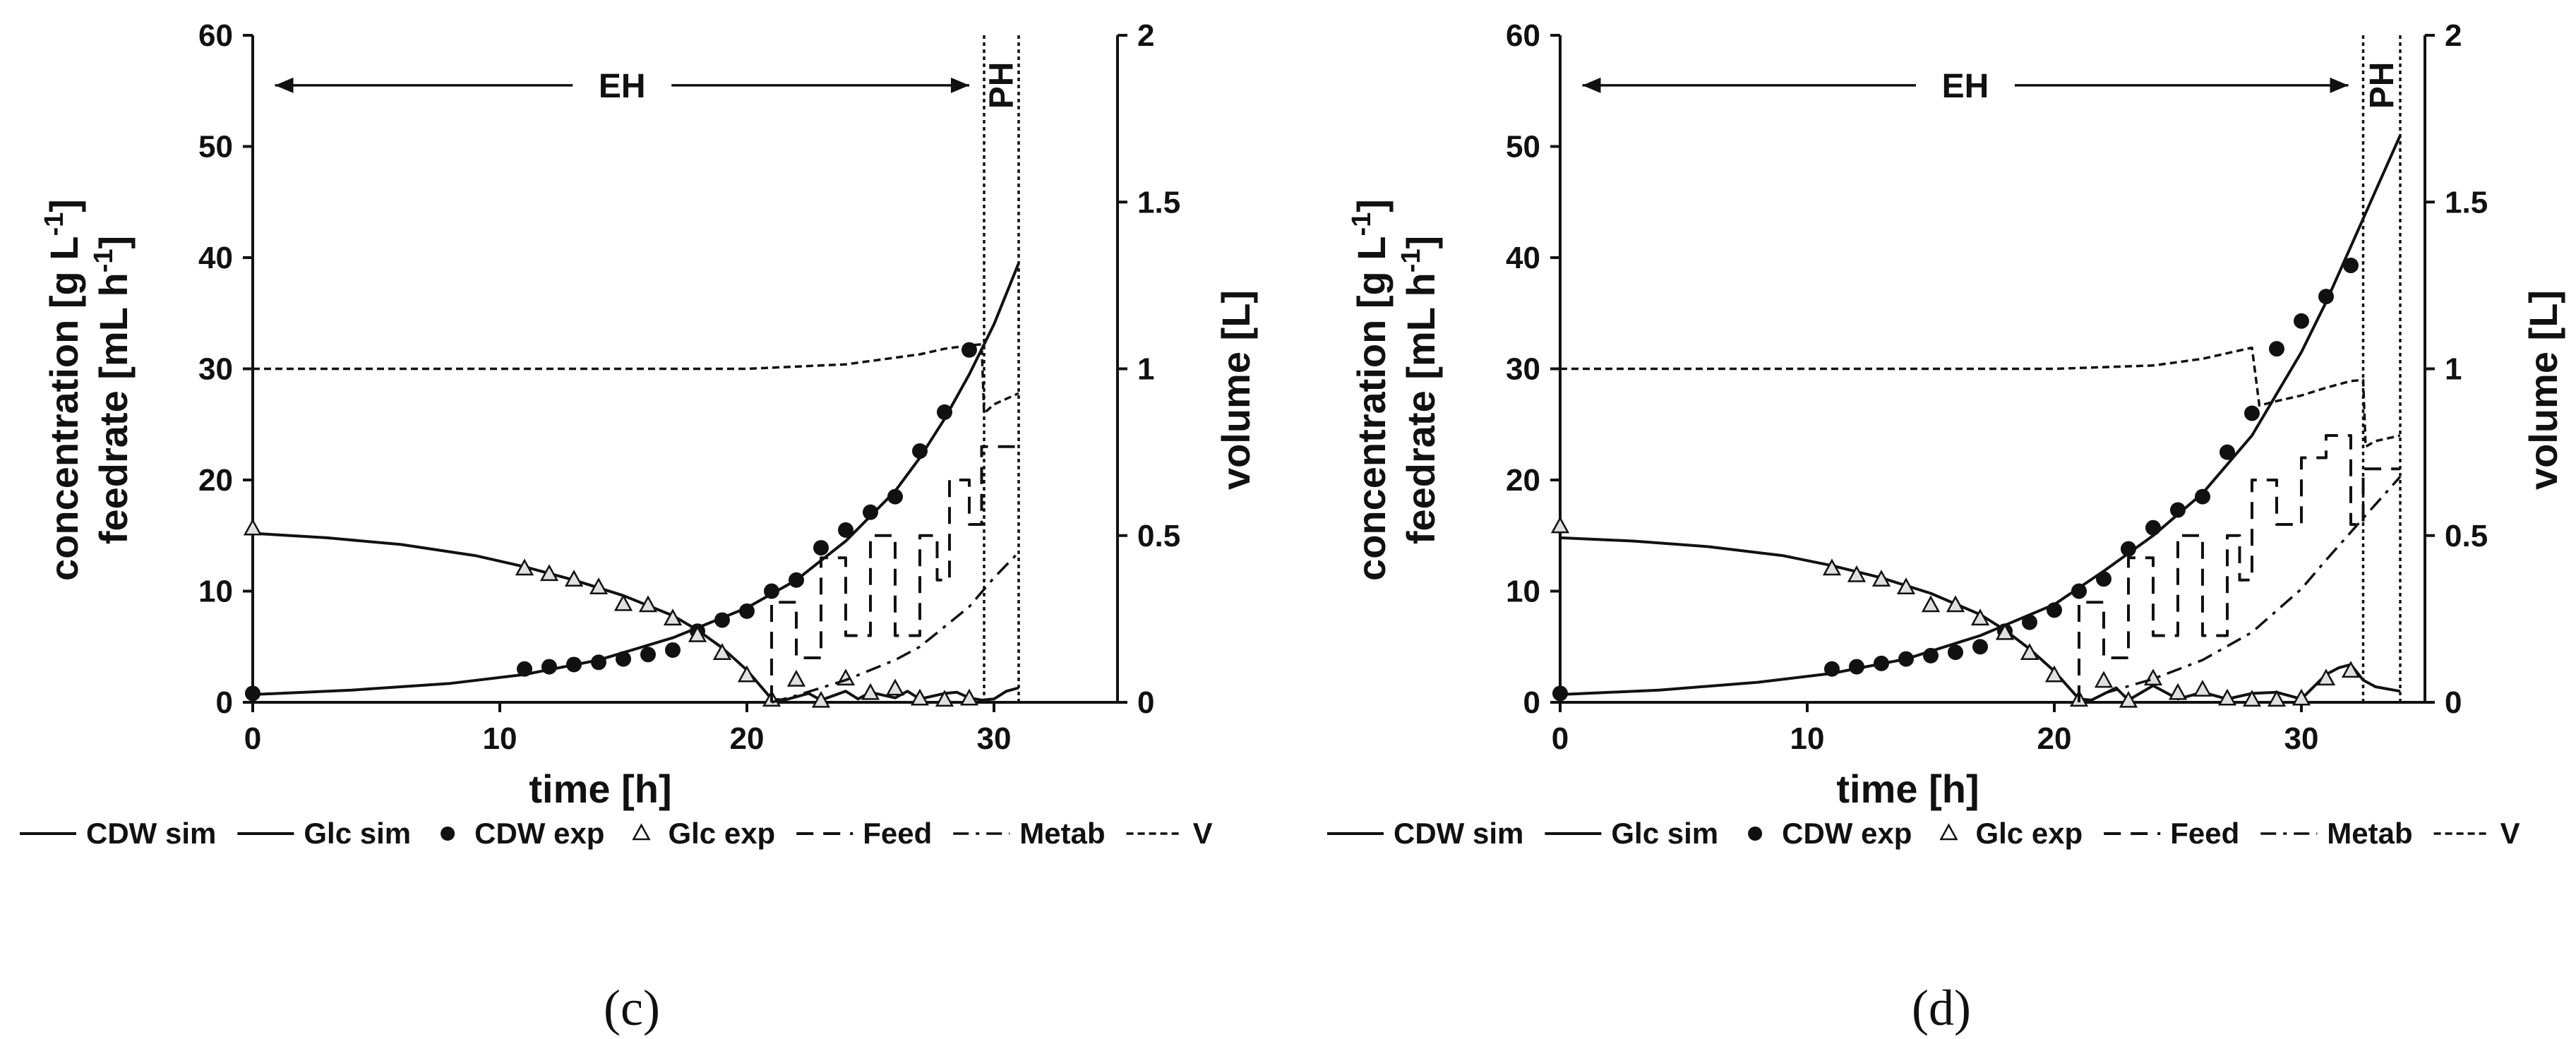 This screenshot has width=2576, height=1039. Describe the element at coordinates (2466, 536) in the screenshot. I see `y2-tick-label: 0.5` at that location.